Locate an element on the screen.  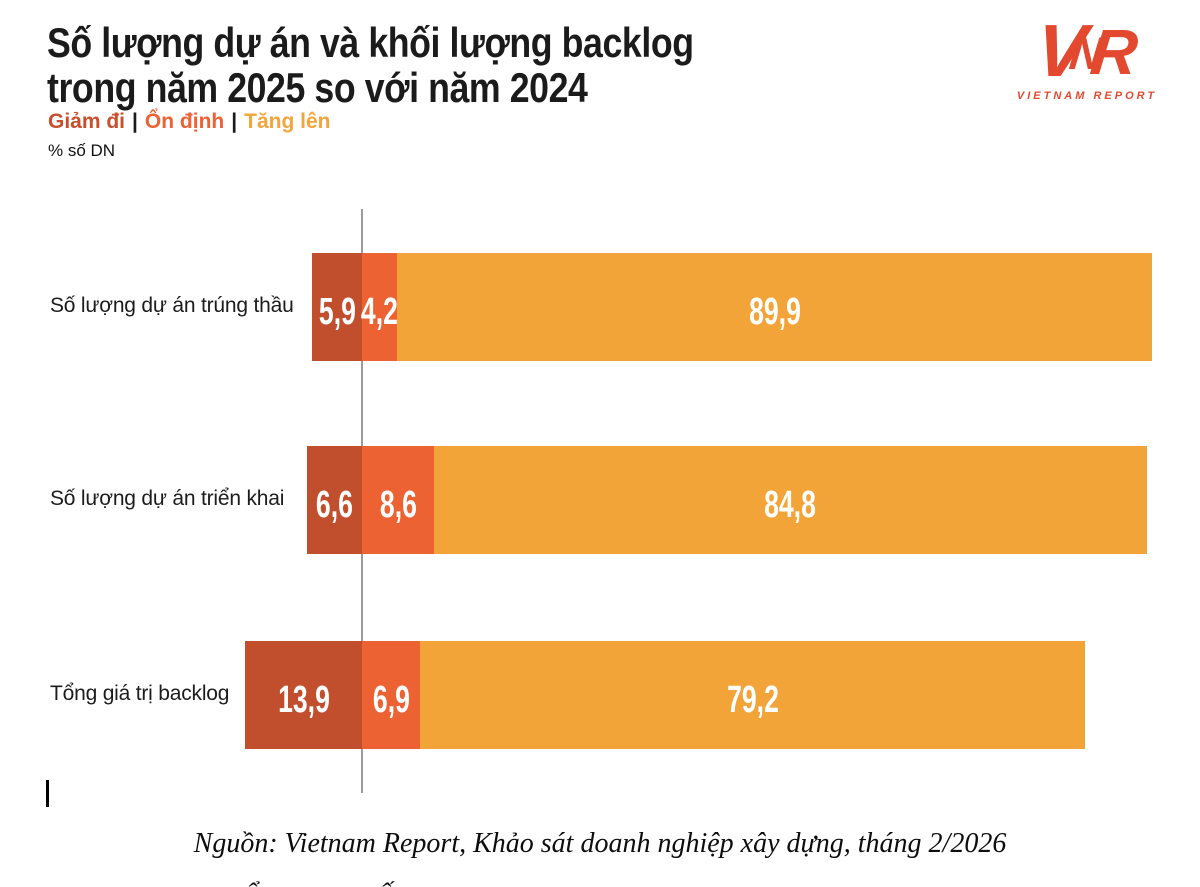
segment-increase: 89,9 is located at coordinates (775, 307).